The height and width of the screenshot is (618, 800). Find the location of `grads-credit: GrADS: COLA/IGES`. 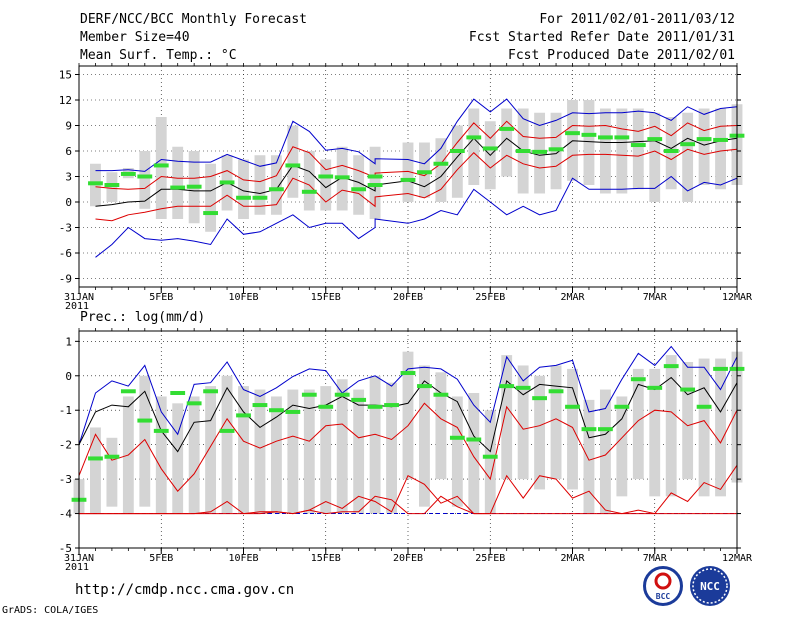

grads-credit: GrADS: COLA/IGES is located at coordinates (50, 610).